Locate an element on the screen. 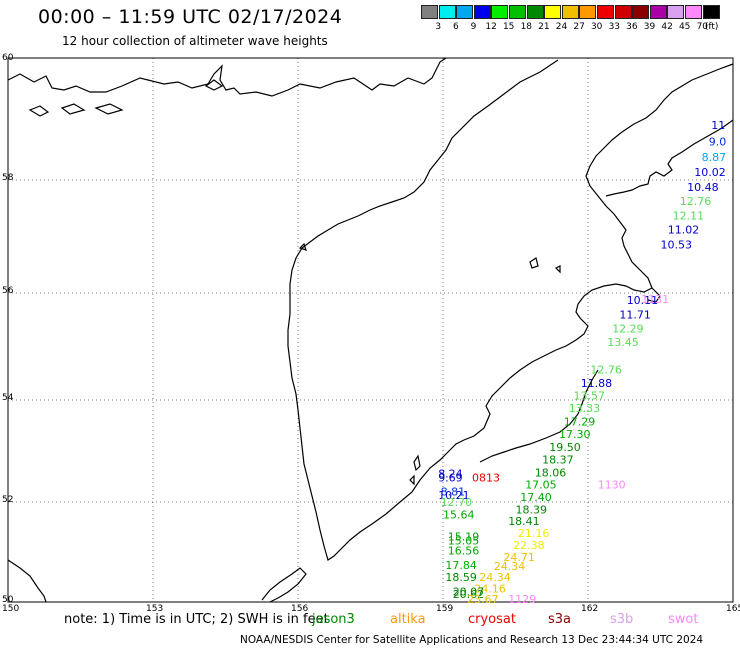 The image size is (740, 650). legend-label: 6 is located at coordinates (456, 27).